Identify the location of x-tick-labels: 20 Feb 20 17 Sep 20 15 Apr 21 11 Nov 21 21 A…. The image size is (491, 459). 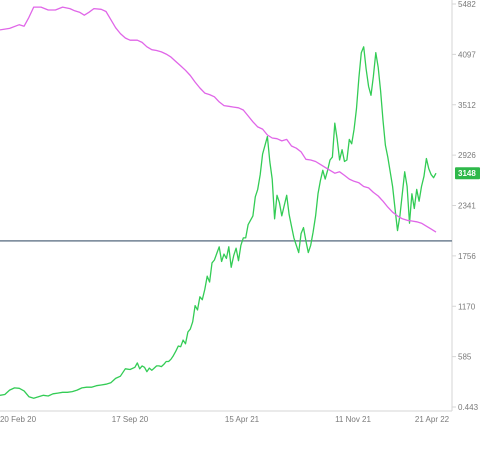
(225, 419).